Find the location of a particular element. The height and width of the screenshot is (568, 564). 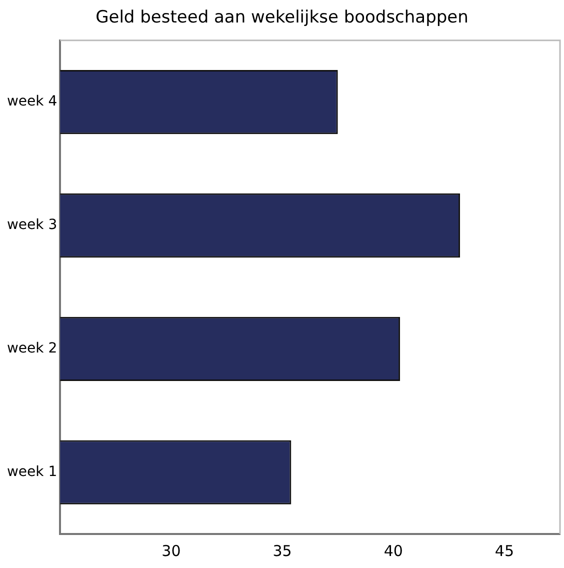

x-tick-label: 30 is located at coordinates (171, 551).